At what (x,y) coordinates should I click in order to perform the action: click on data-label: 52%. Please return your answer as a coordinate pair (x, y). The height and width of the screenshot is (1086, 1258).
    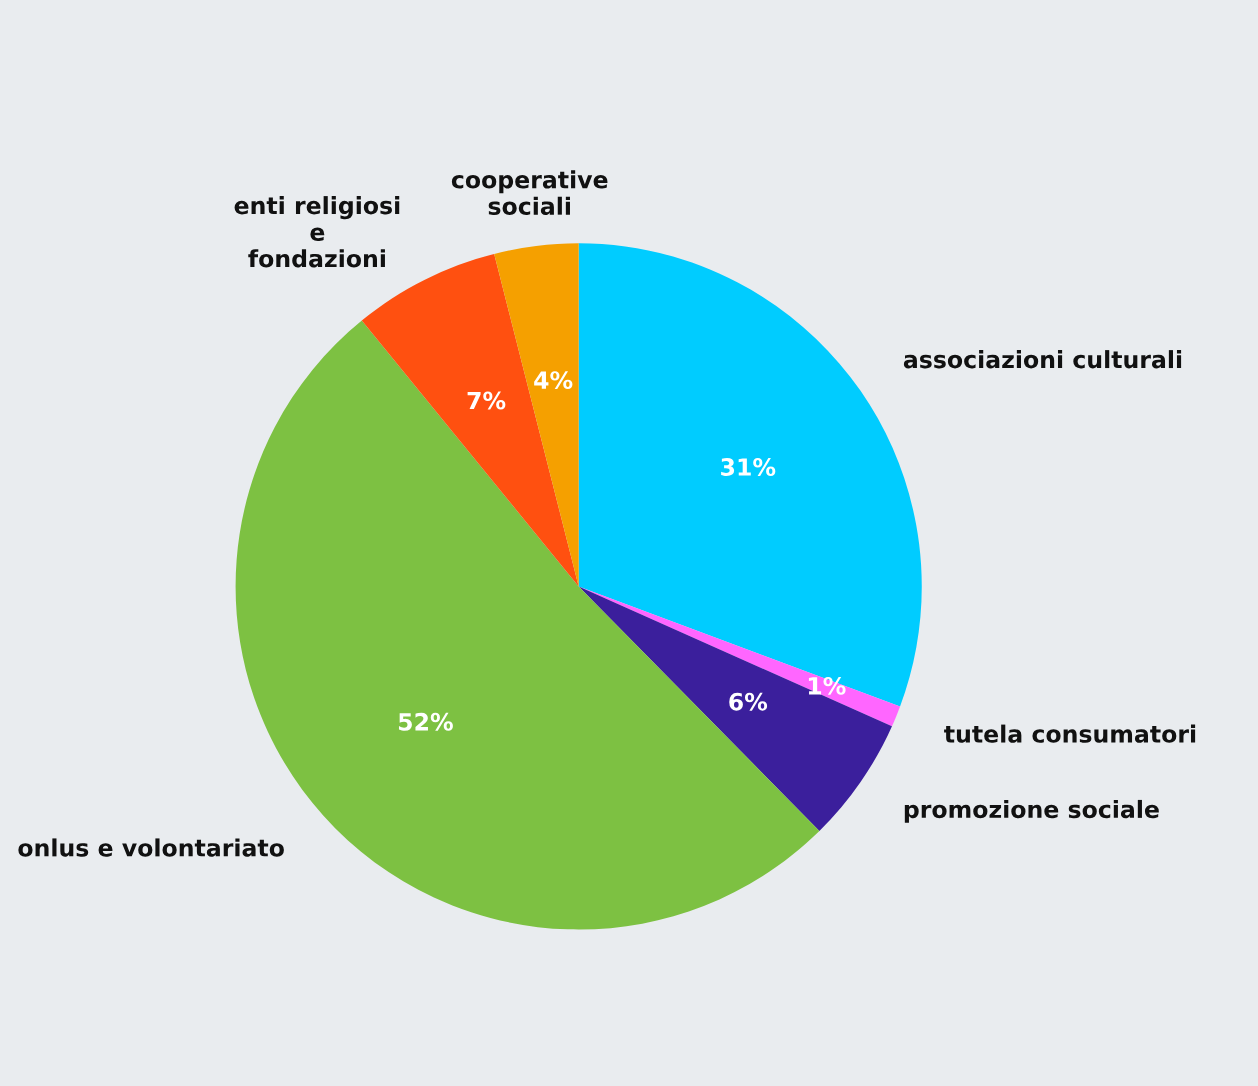
    Looking at the image, I should click on (425, 721).